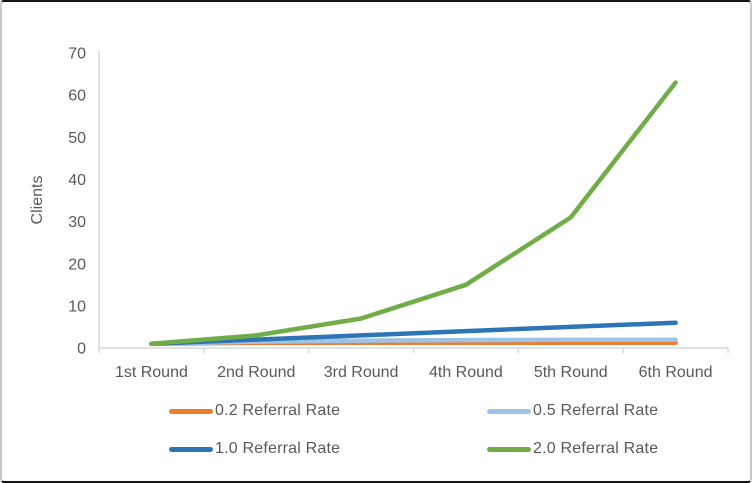 The image size is (752, 483). I want to click on y-tick-label: 0, so click(81, 349).